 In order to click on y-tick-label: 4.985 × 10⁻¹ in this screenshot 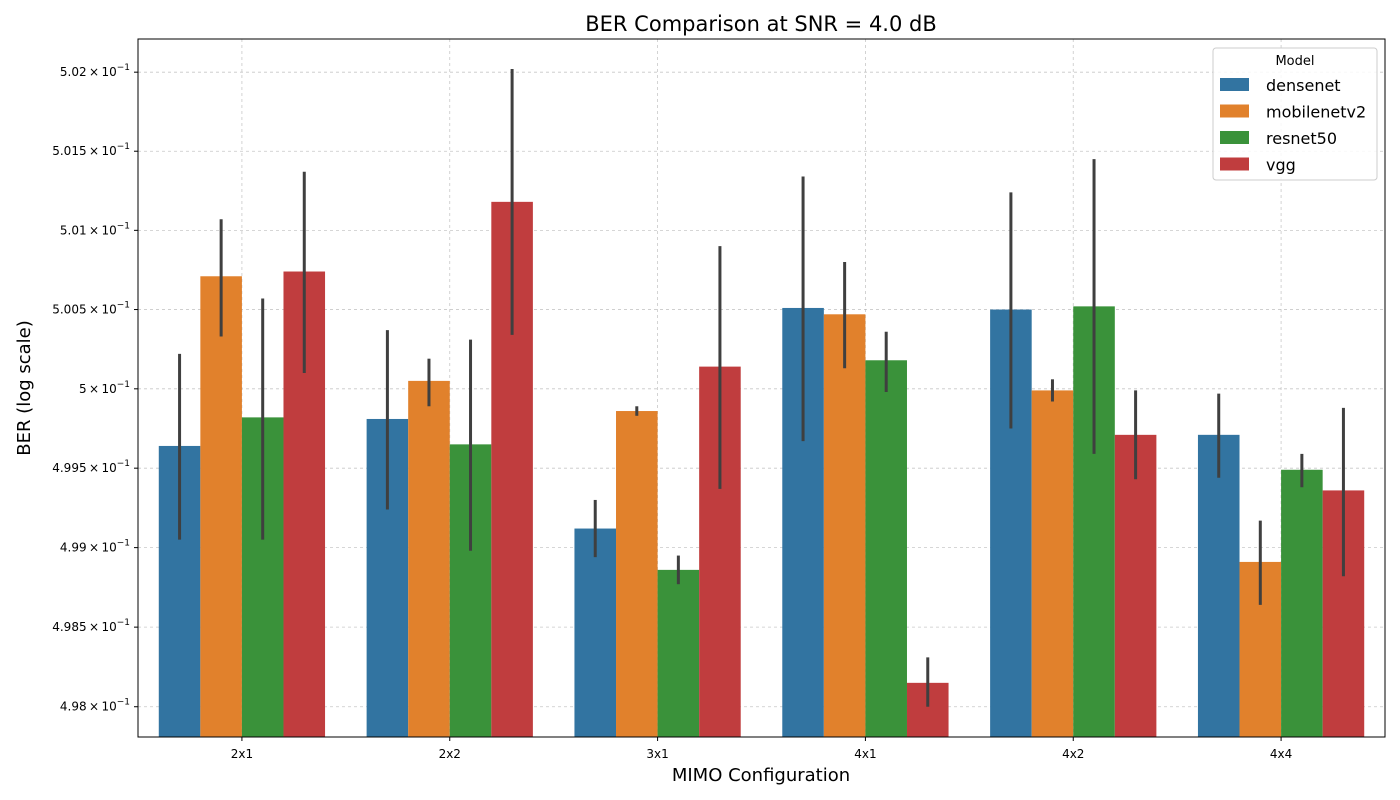, I will do `click(91, 626)`.